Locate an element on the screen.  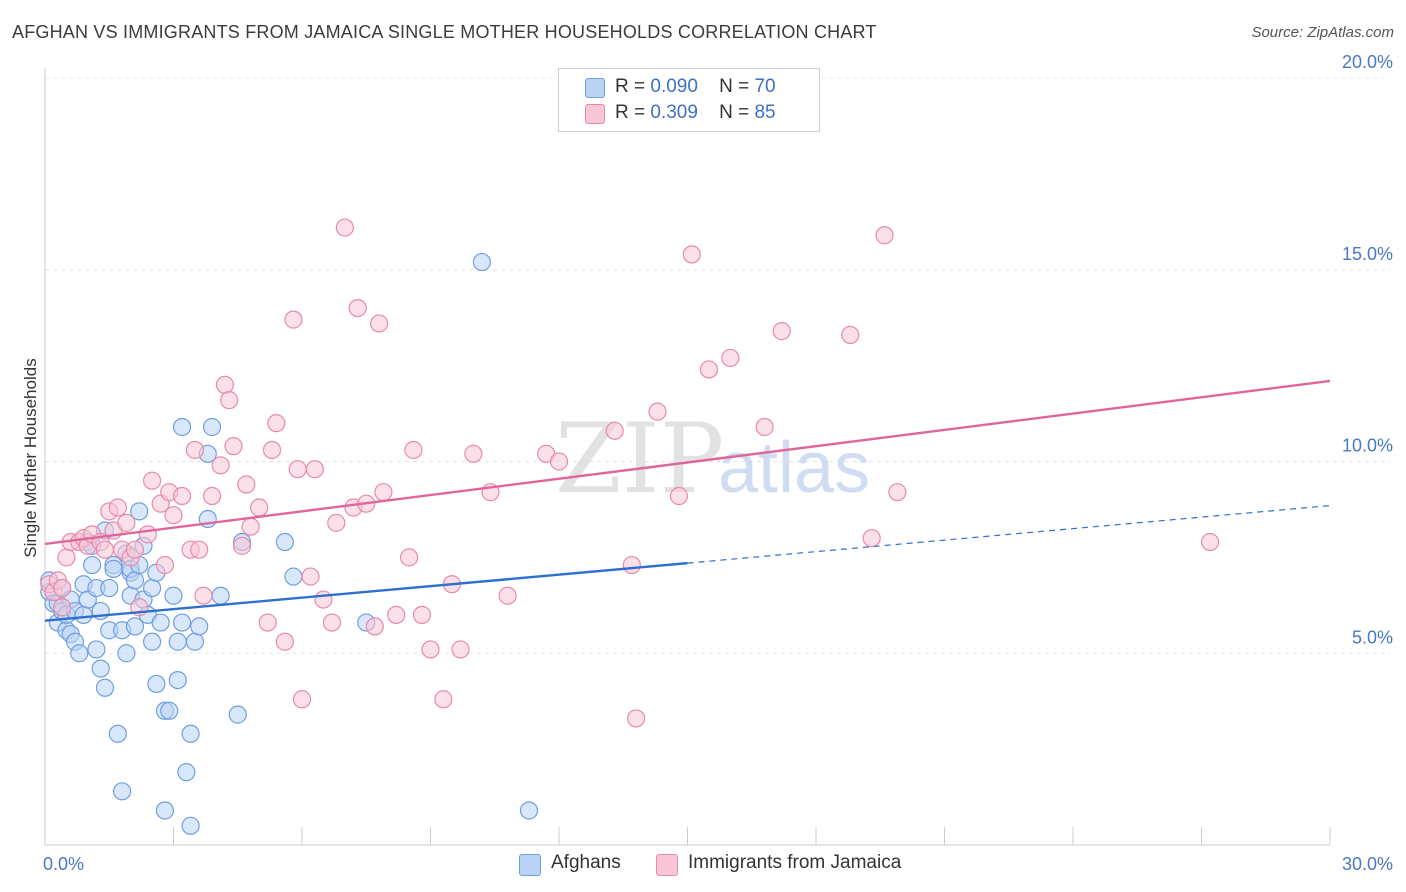
series-swatch-jamaica is located at coordinates (667, 865).